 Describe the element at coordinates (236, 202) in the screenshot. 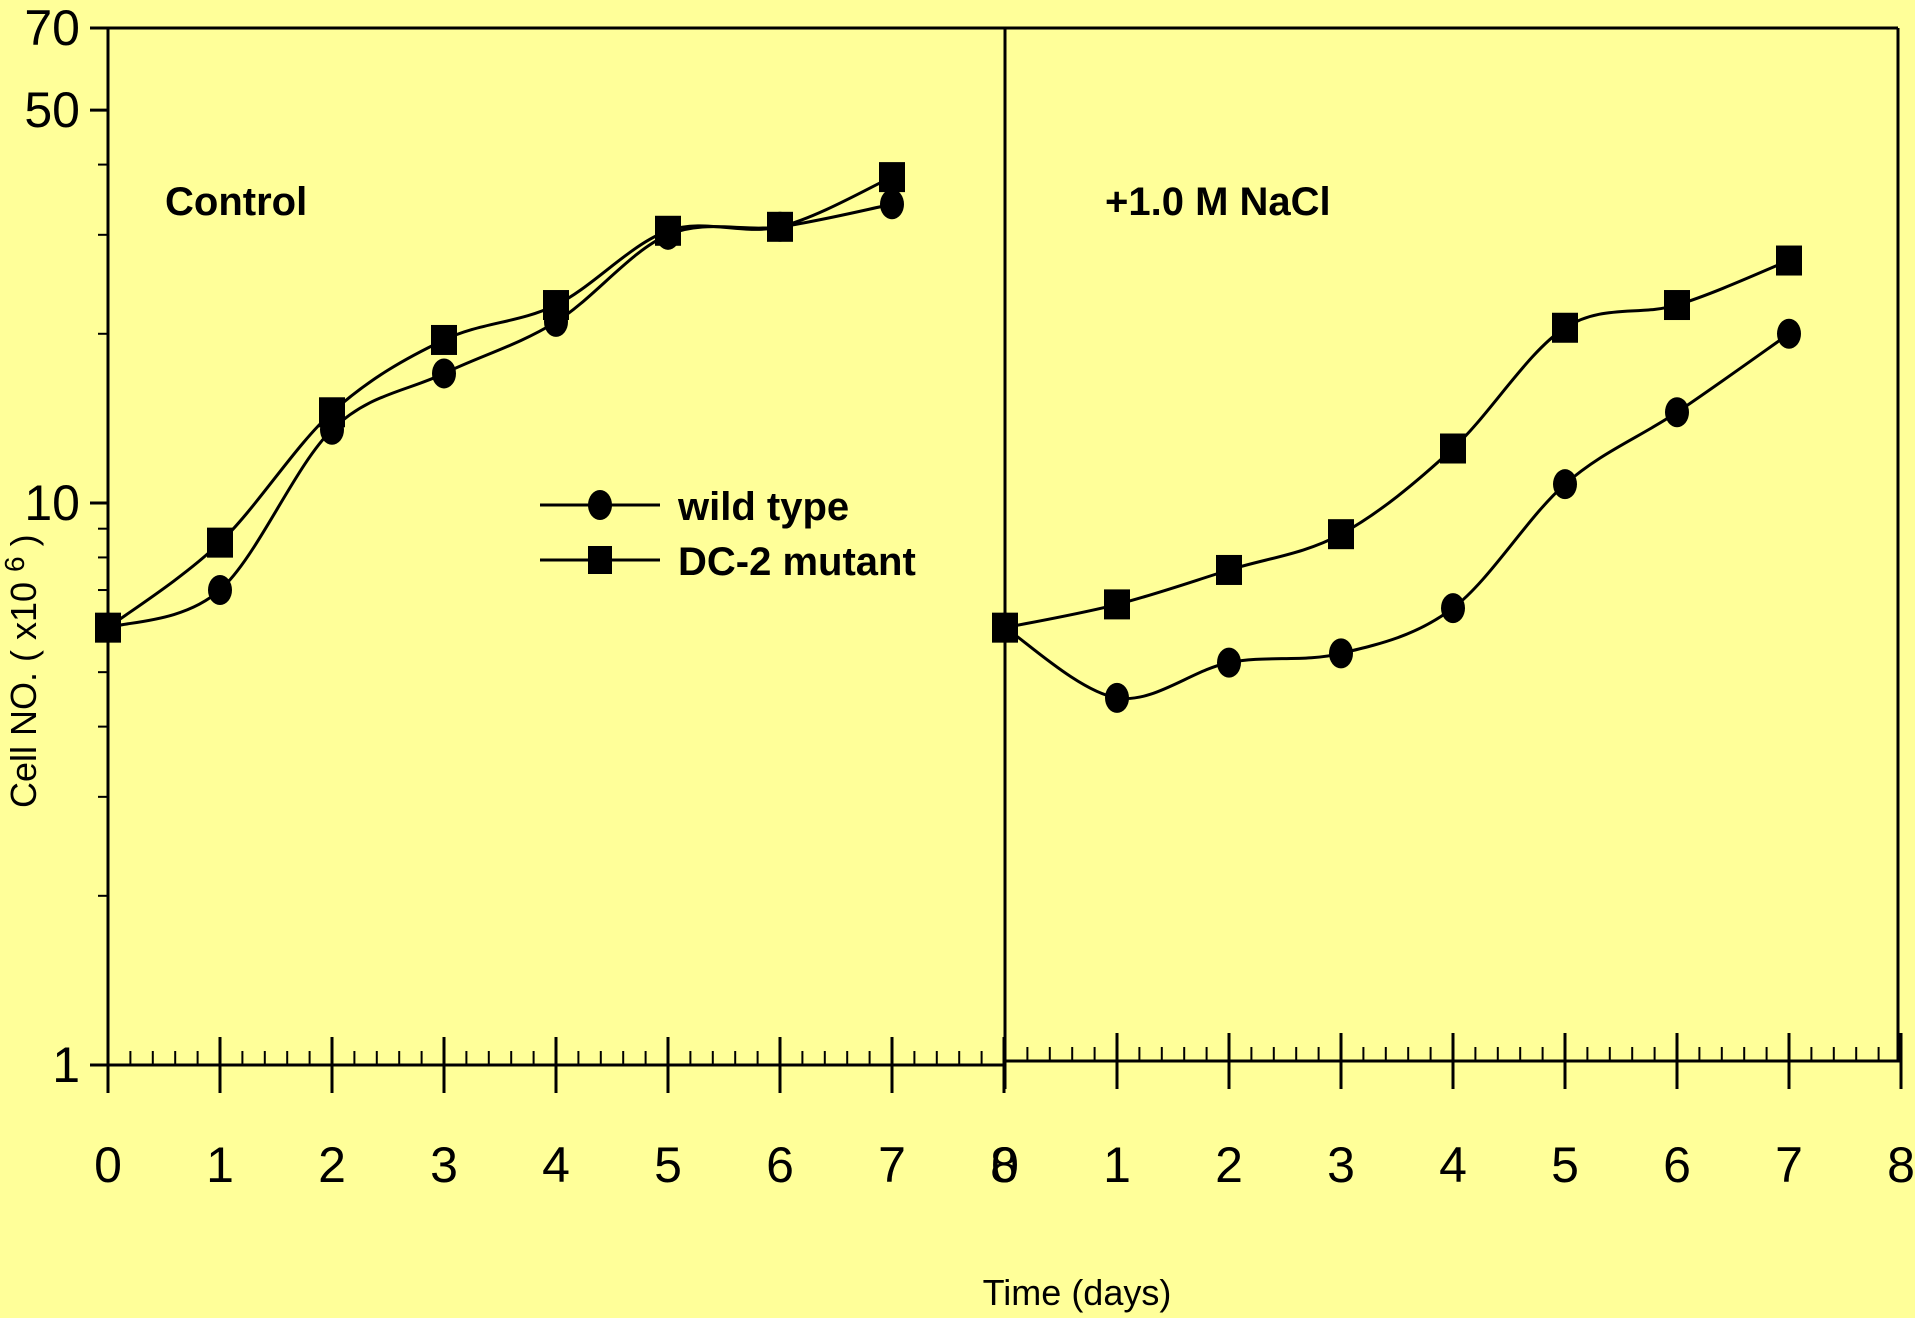

I see `panel-label-control: Control` at that location.